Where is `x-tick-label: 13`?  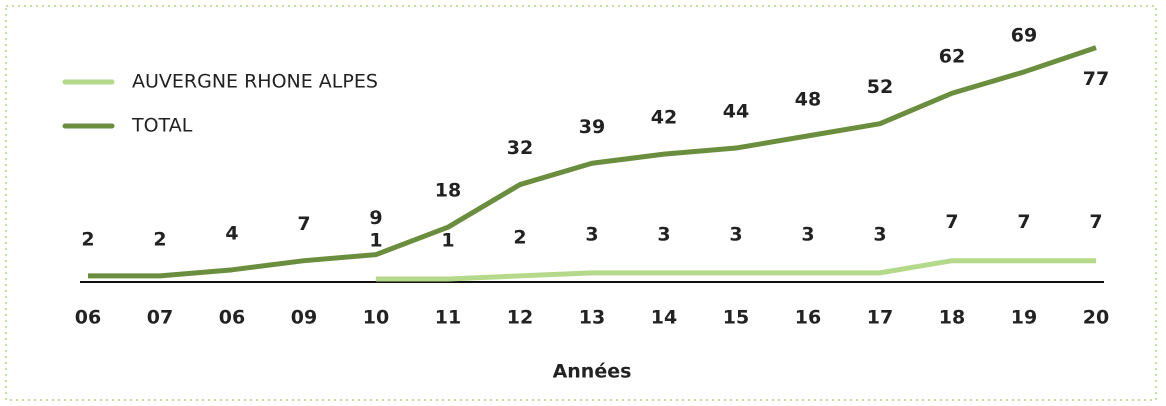 x-tick-label: 13 is located at coordinates (592, 318).